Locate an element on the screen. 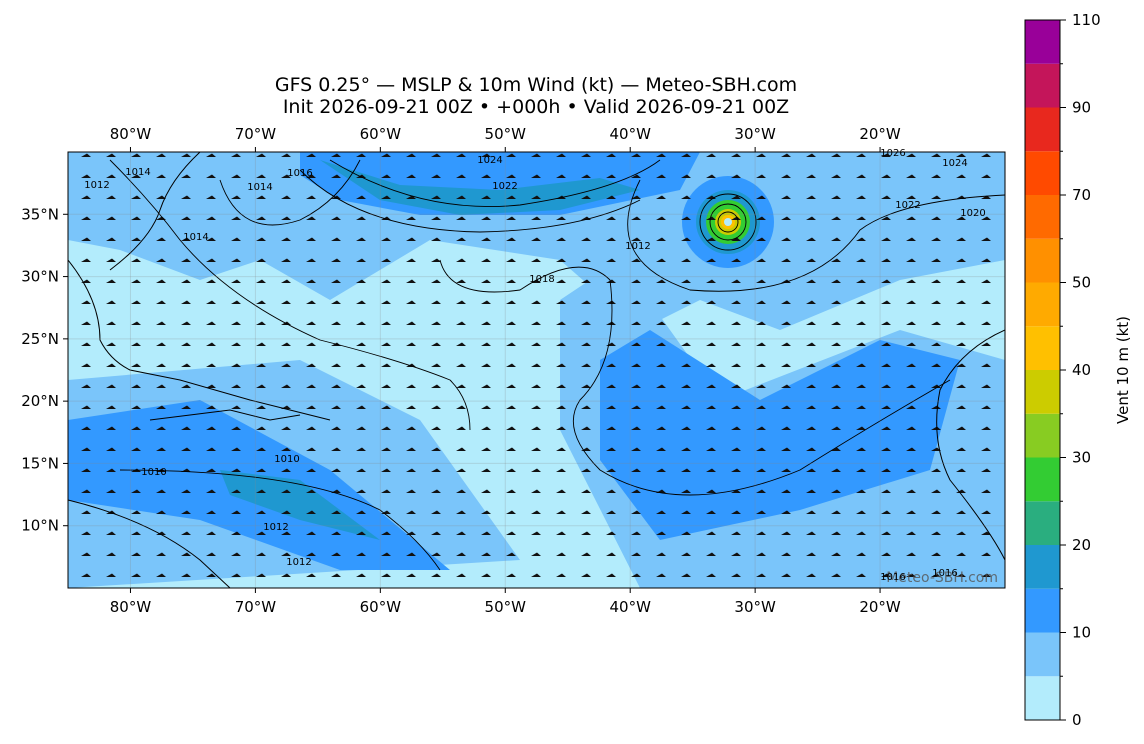 This screenshot has height=744, width=1144. y-tick-label: 15°N is located at coordinates (40, 463).